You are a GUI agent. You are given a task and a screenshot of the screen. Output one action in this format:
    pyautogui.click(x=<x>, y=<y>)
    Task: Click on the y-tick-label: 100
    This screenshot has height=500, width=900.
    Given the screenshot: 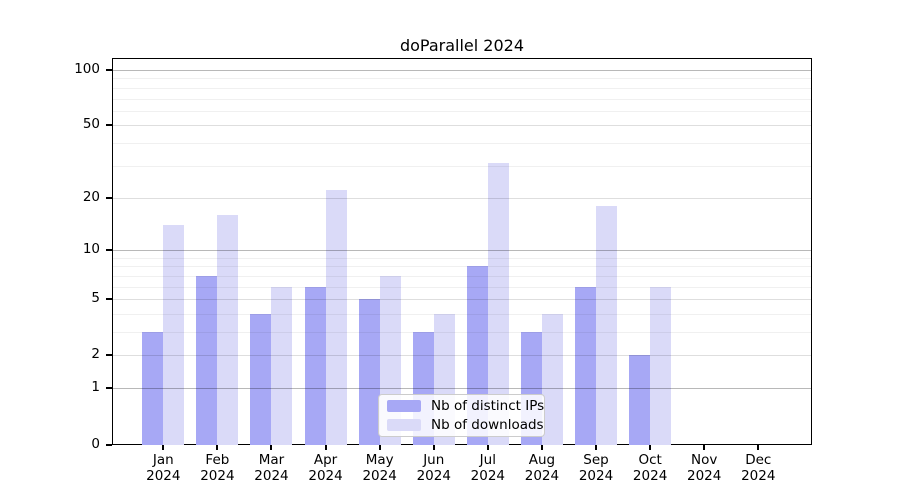 What is the action you would take?
    pyautogui.click(x=87, y=69)
    